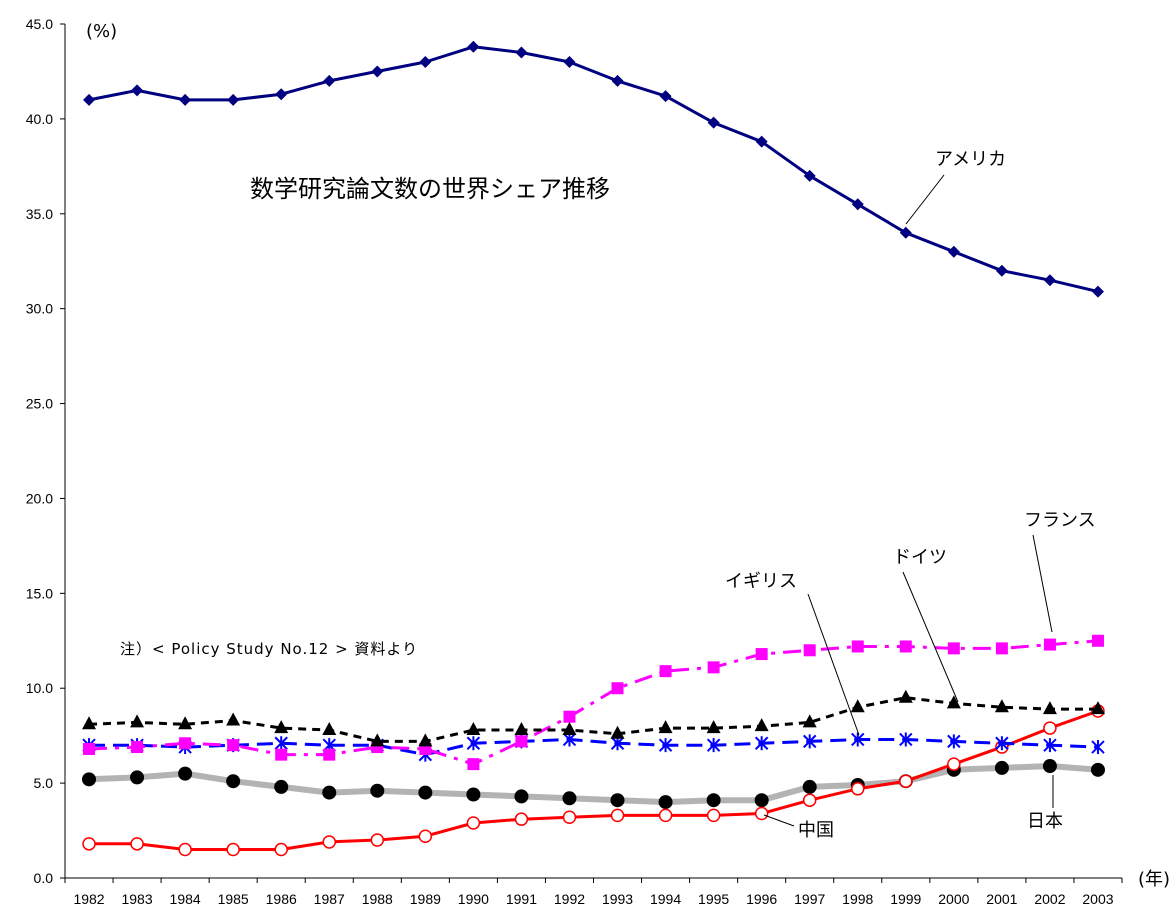 The height and width of the screenshot is (911, 1176). I want to click on x-tick-label: 1987, so click(329, 899).